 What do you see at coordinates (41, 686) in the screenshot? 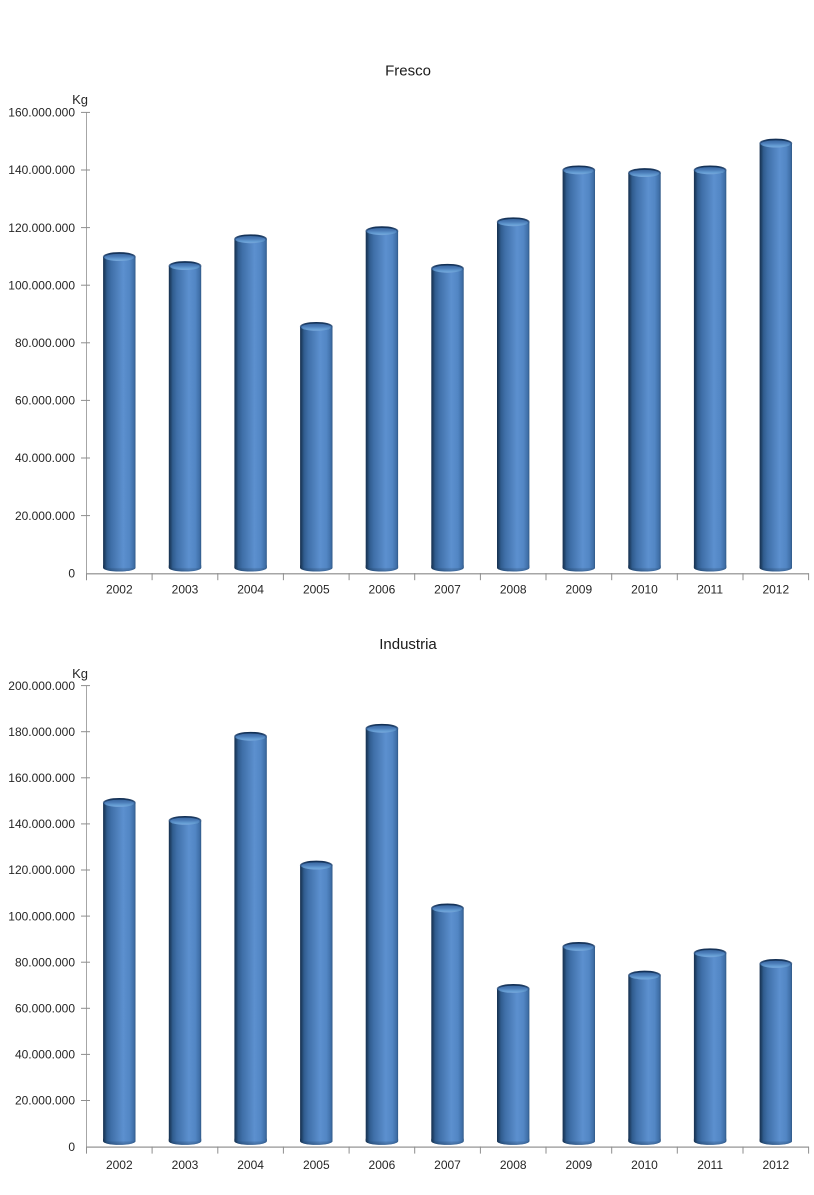
I see `svg-text: 200.000.000` at bounding box center [41, 686].